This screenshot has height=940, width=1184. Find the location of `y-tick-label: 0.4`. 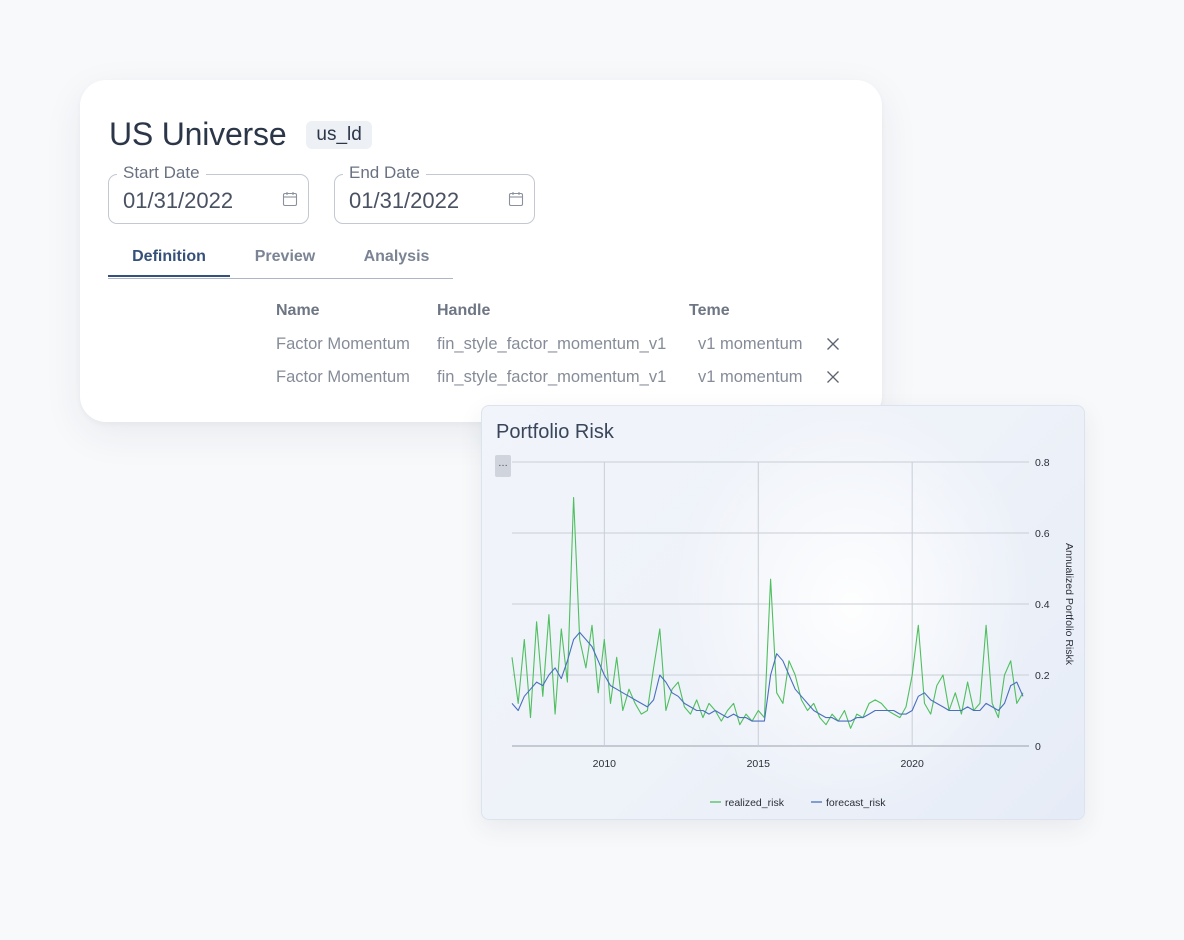

y-tick-label: 0.4 is located at coordinates (1042, 605).